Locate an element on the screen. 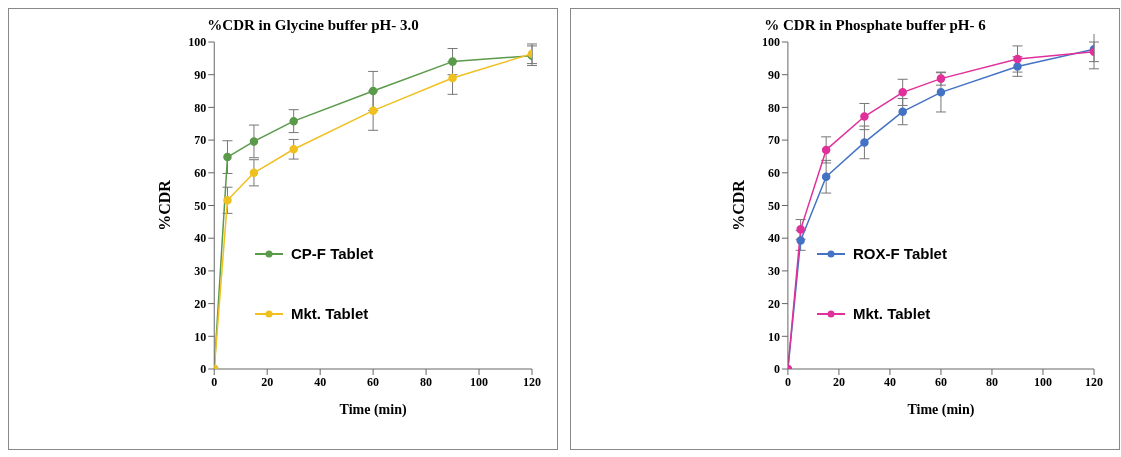 The height and width of the screenshot is (457, 1121). chart-title: %CDR in Glycine buffer pH- 3.0 is located at coordinates (313, 25).